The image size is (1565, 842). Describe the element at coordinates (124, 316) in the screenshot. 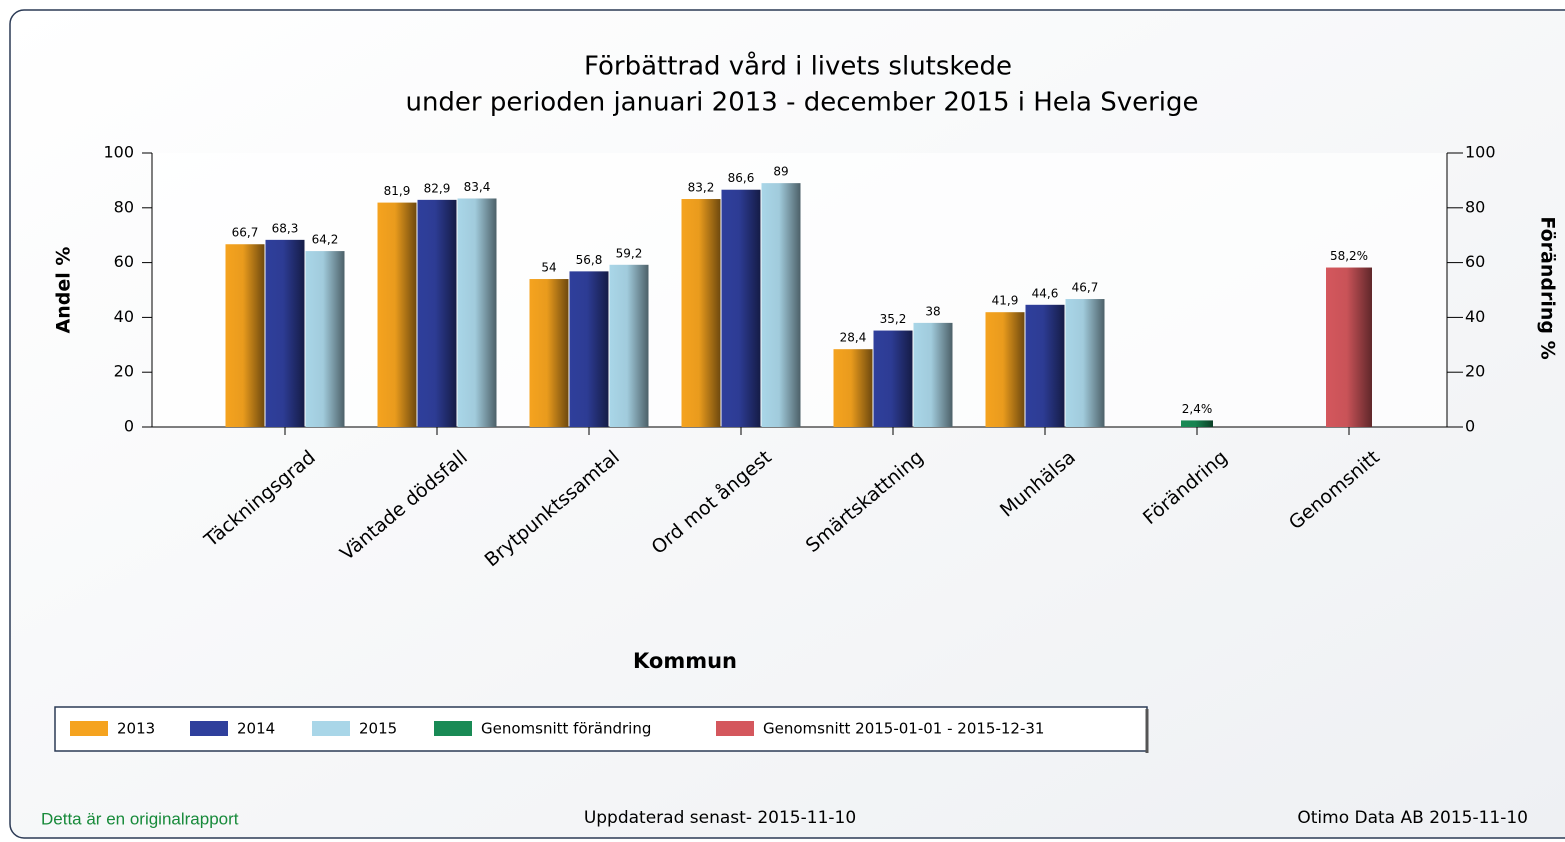

I see `y-tick-label: 40` at that location.